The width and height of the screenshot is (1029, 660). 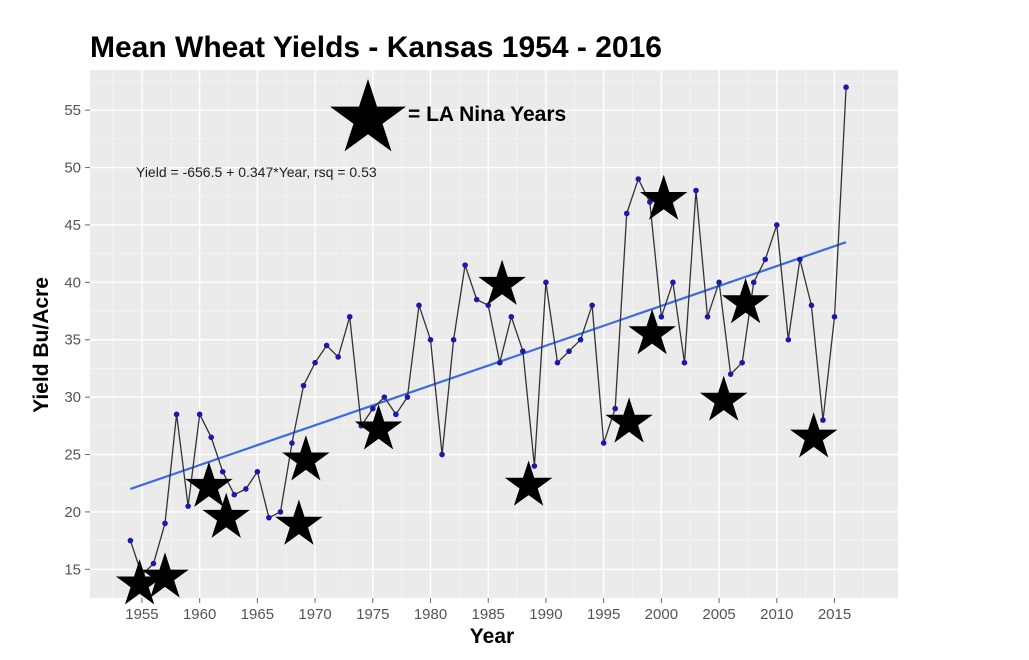 I want to click on x-tick-label: 1990, so click(x=545, y=614).